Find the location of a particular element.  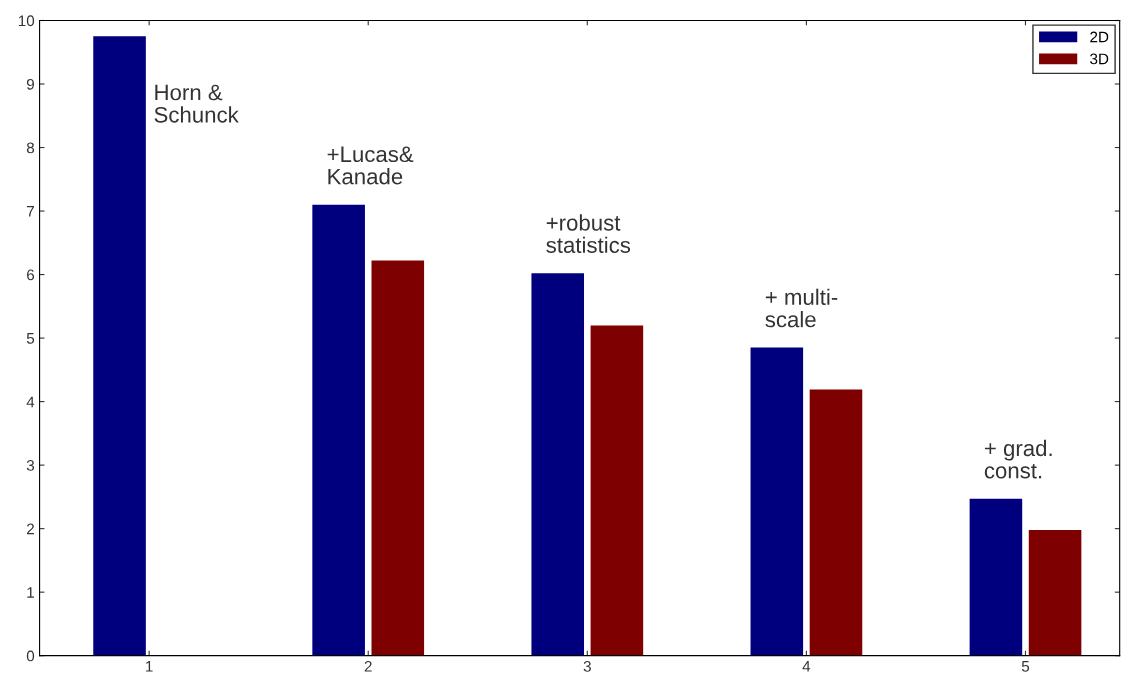

y-tick-label: 1 is located at coordinates (30, 592).